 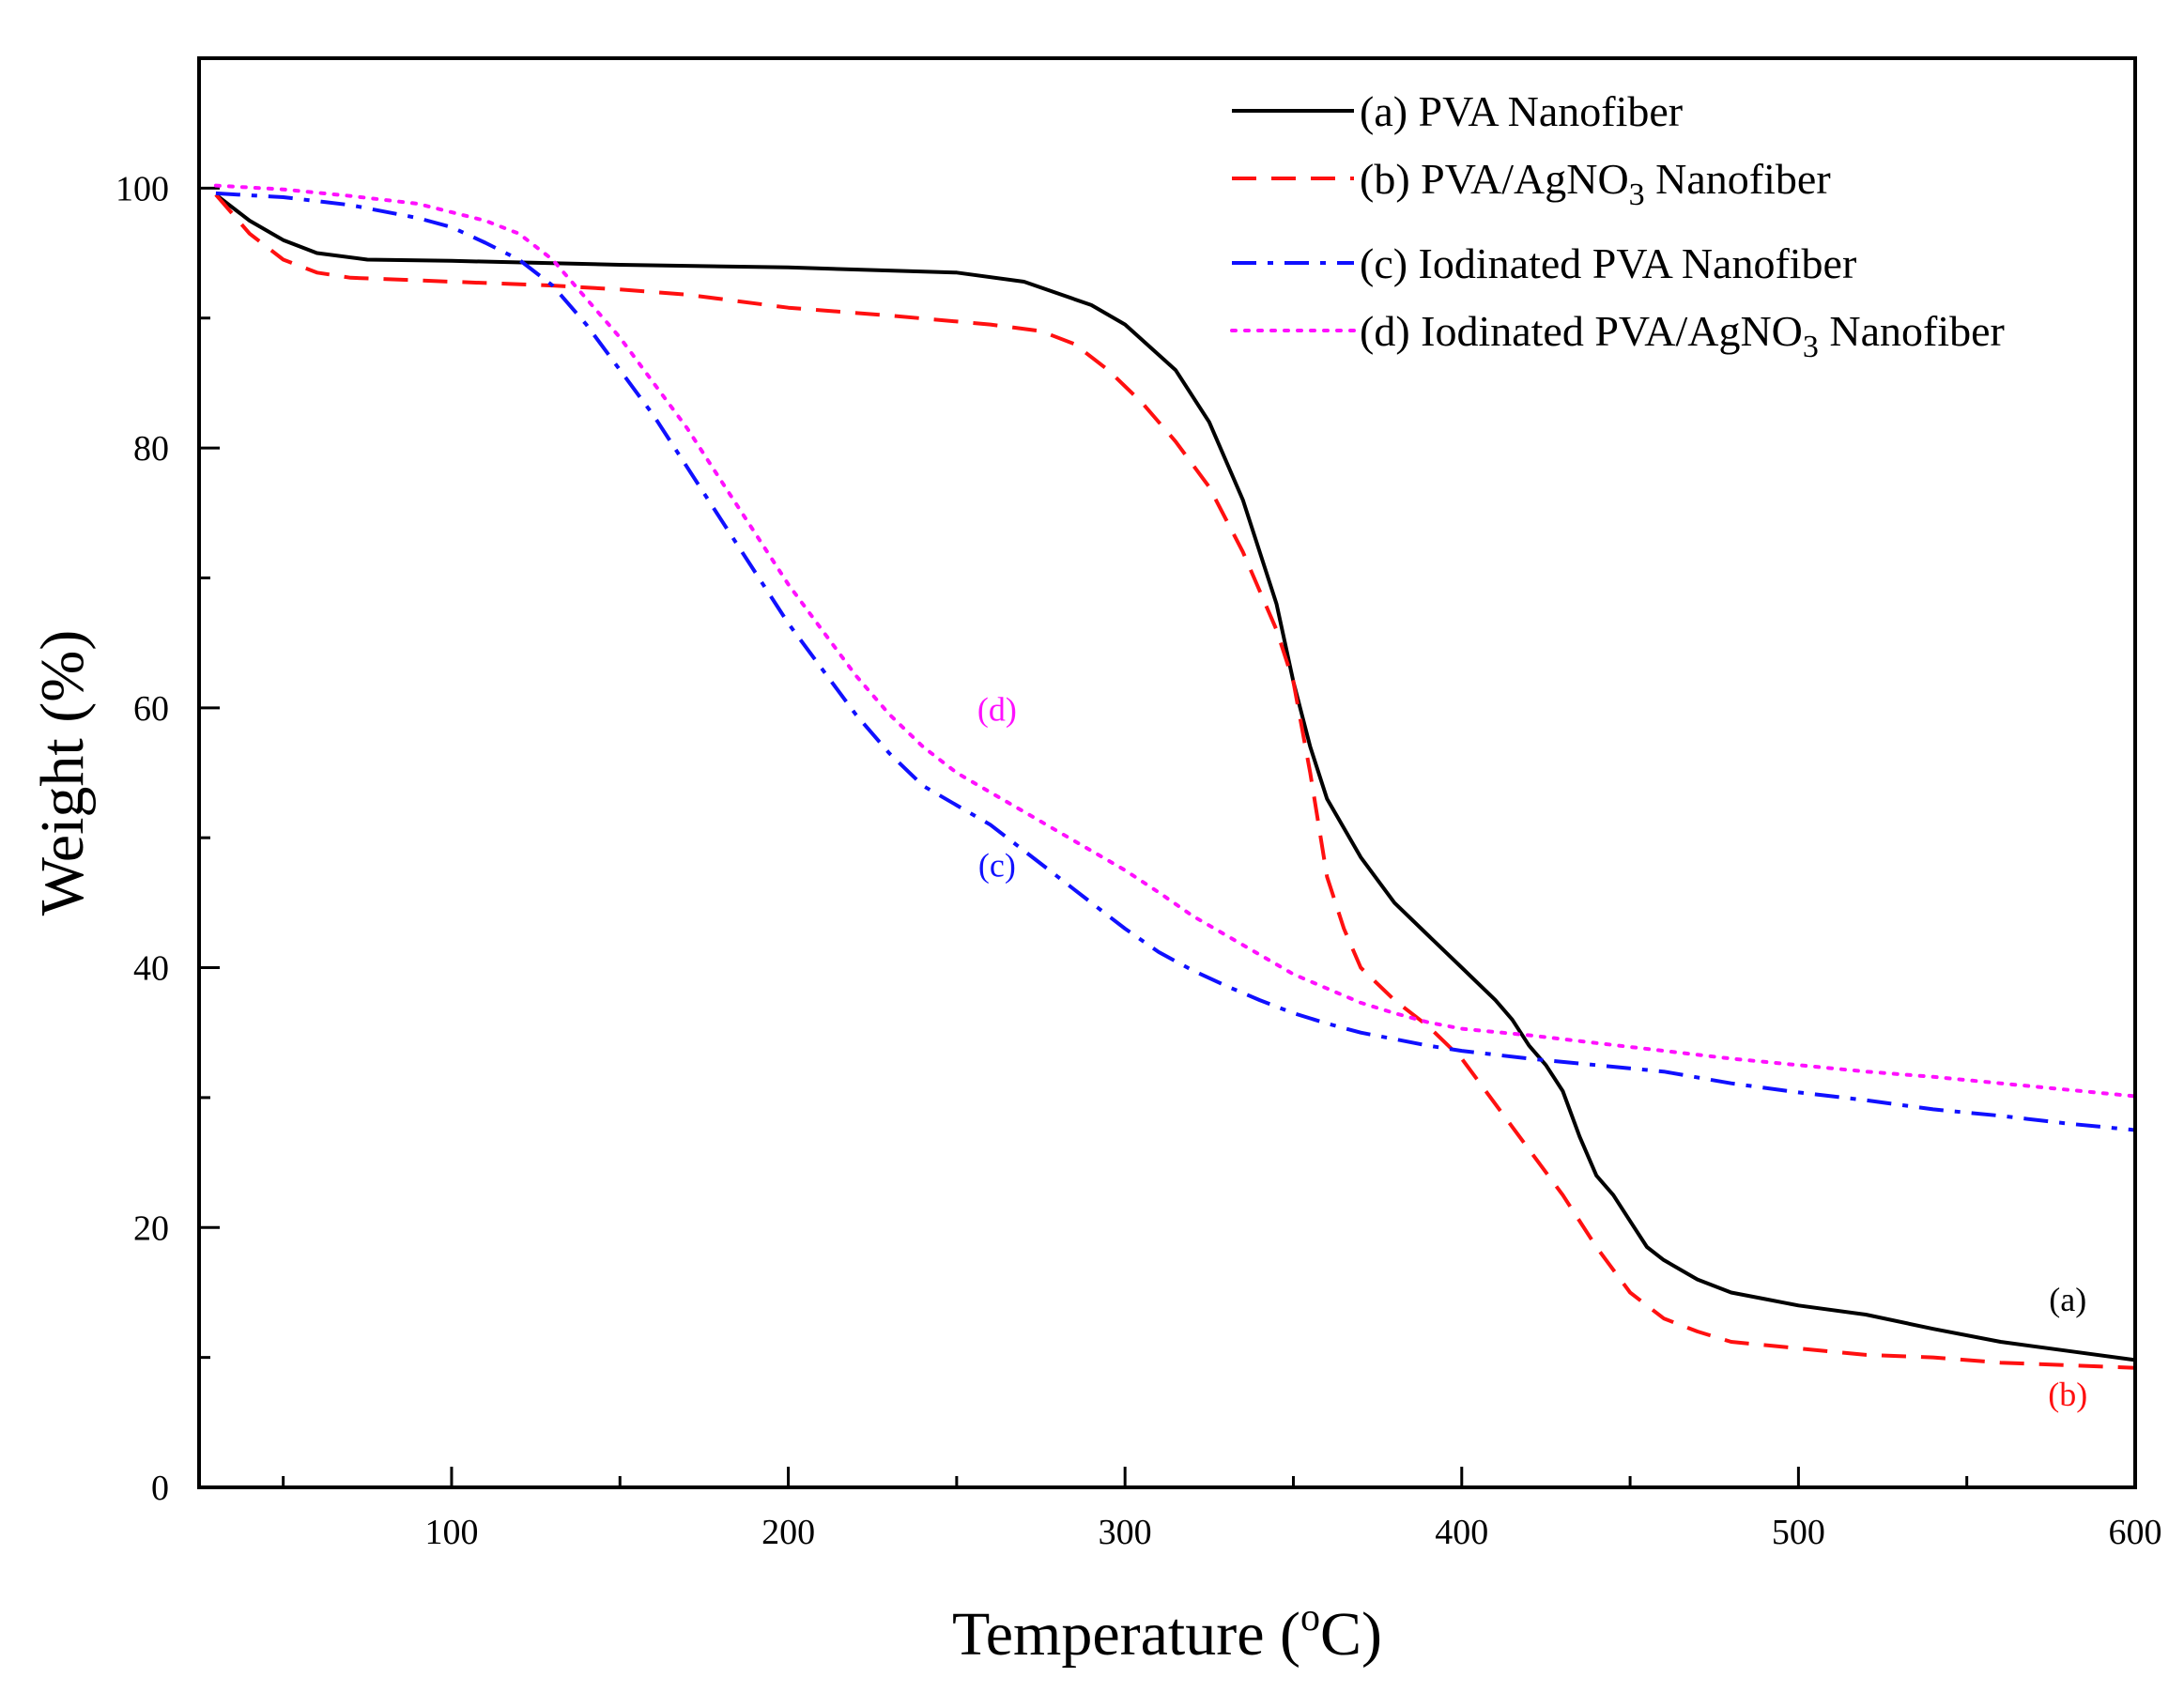 What do you see at coordinates (1608, 263) in the screenshot?
I see `legend-label-c: (c) Iodinated PVA Nanofiber` at bounding box center [1608, 263].